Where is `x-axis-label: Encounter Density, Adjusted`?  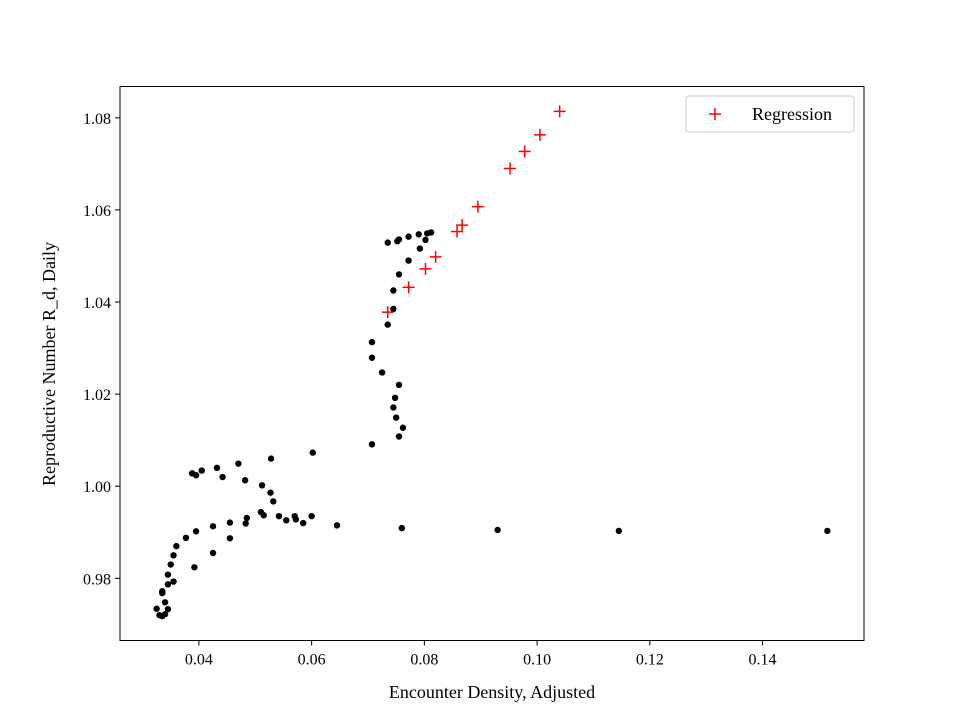 x-axis-label: Encounter Density, Adjusted is located at coordinates (492, 692).